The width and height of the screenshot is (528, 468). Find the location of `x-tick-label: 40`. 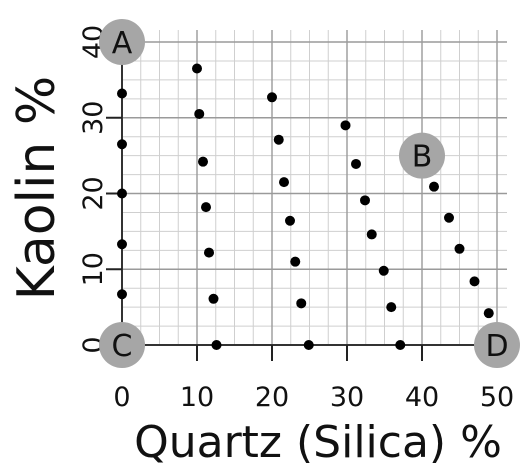

x-tick-label: 40 is located at coordinates (422, 397).